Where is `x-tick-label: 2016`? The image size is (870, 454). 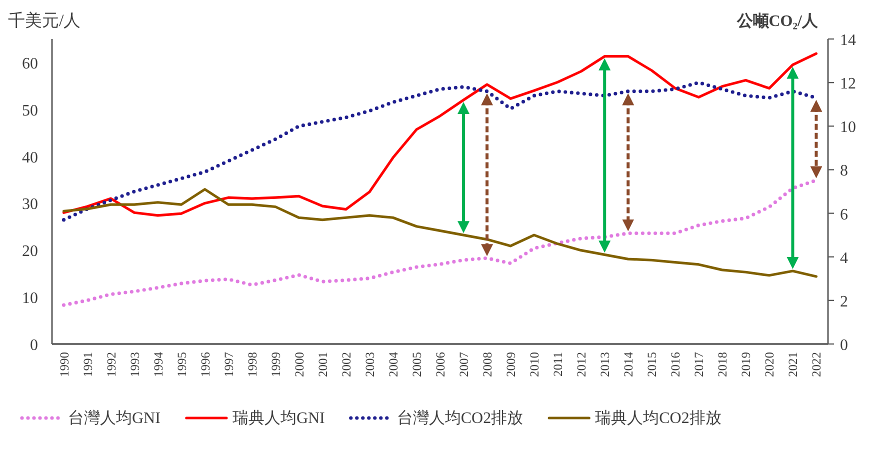 x-tick-label: 2016 is located at coordinates (675, 364).